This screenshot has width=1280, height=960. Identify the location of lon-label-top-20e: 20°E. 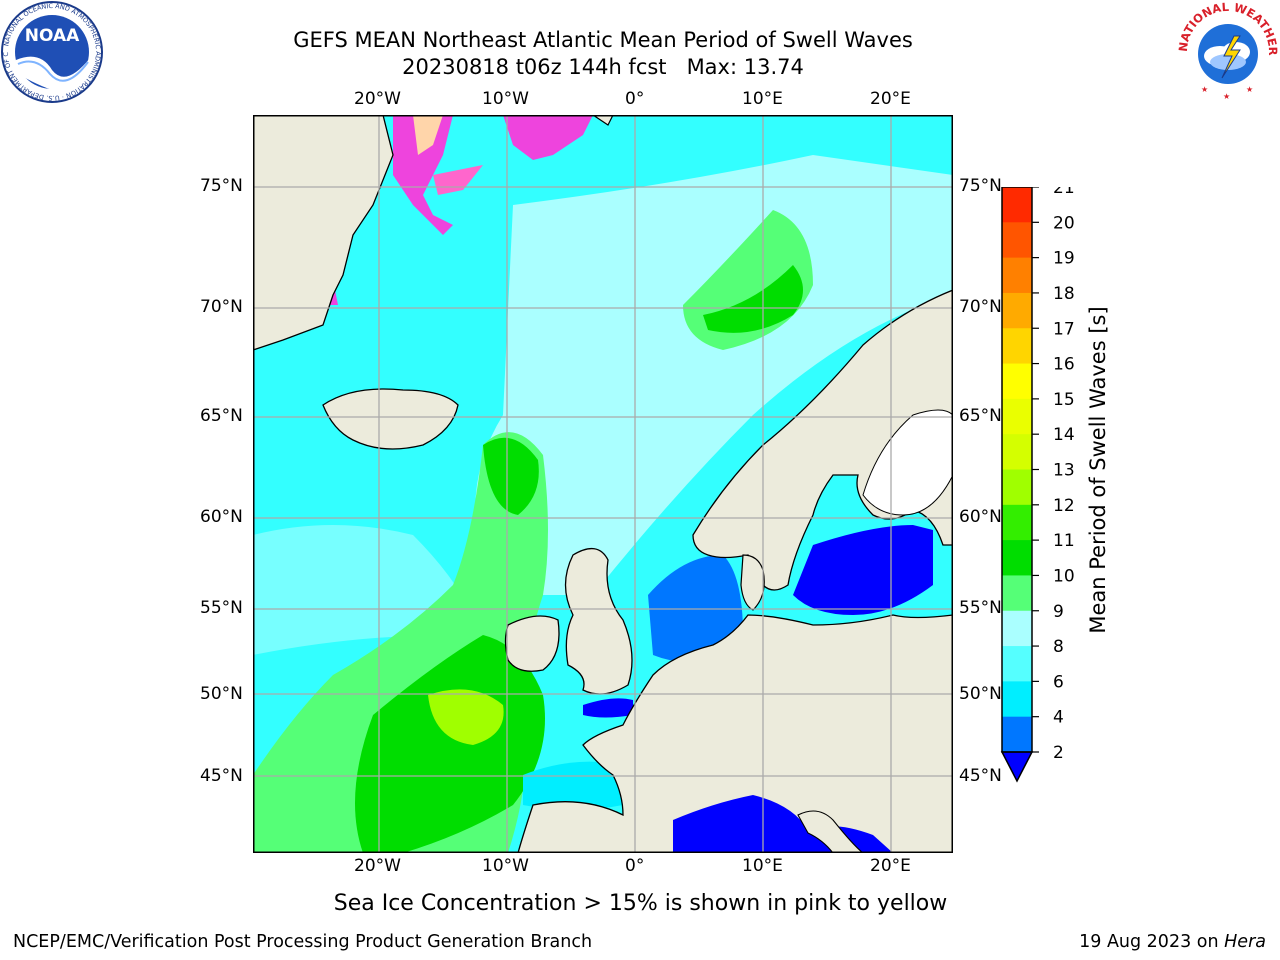
(890, 99).